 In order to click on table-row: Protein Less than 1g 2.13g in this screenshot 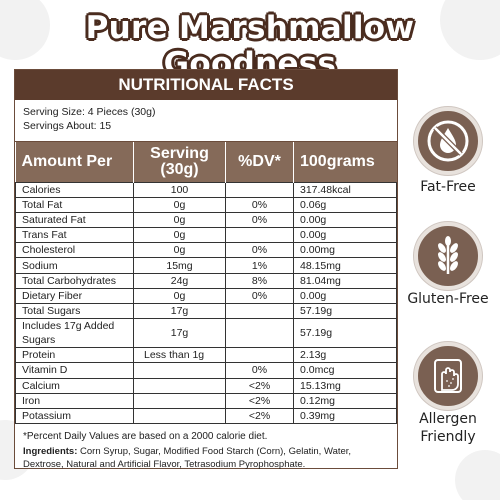, I will do `click(206, 355)`.